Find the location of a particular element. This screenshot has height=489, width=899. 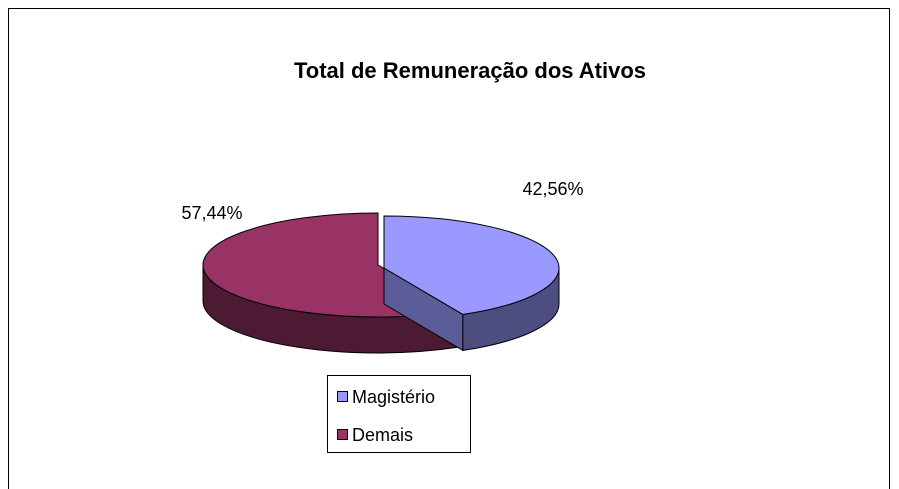

data-label: 57,44% is located at coordinates (211, 213).